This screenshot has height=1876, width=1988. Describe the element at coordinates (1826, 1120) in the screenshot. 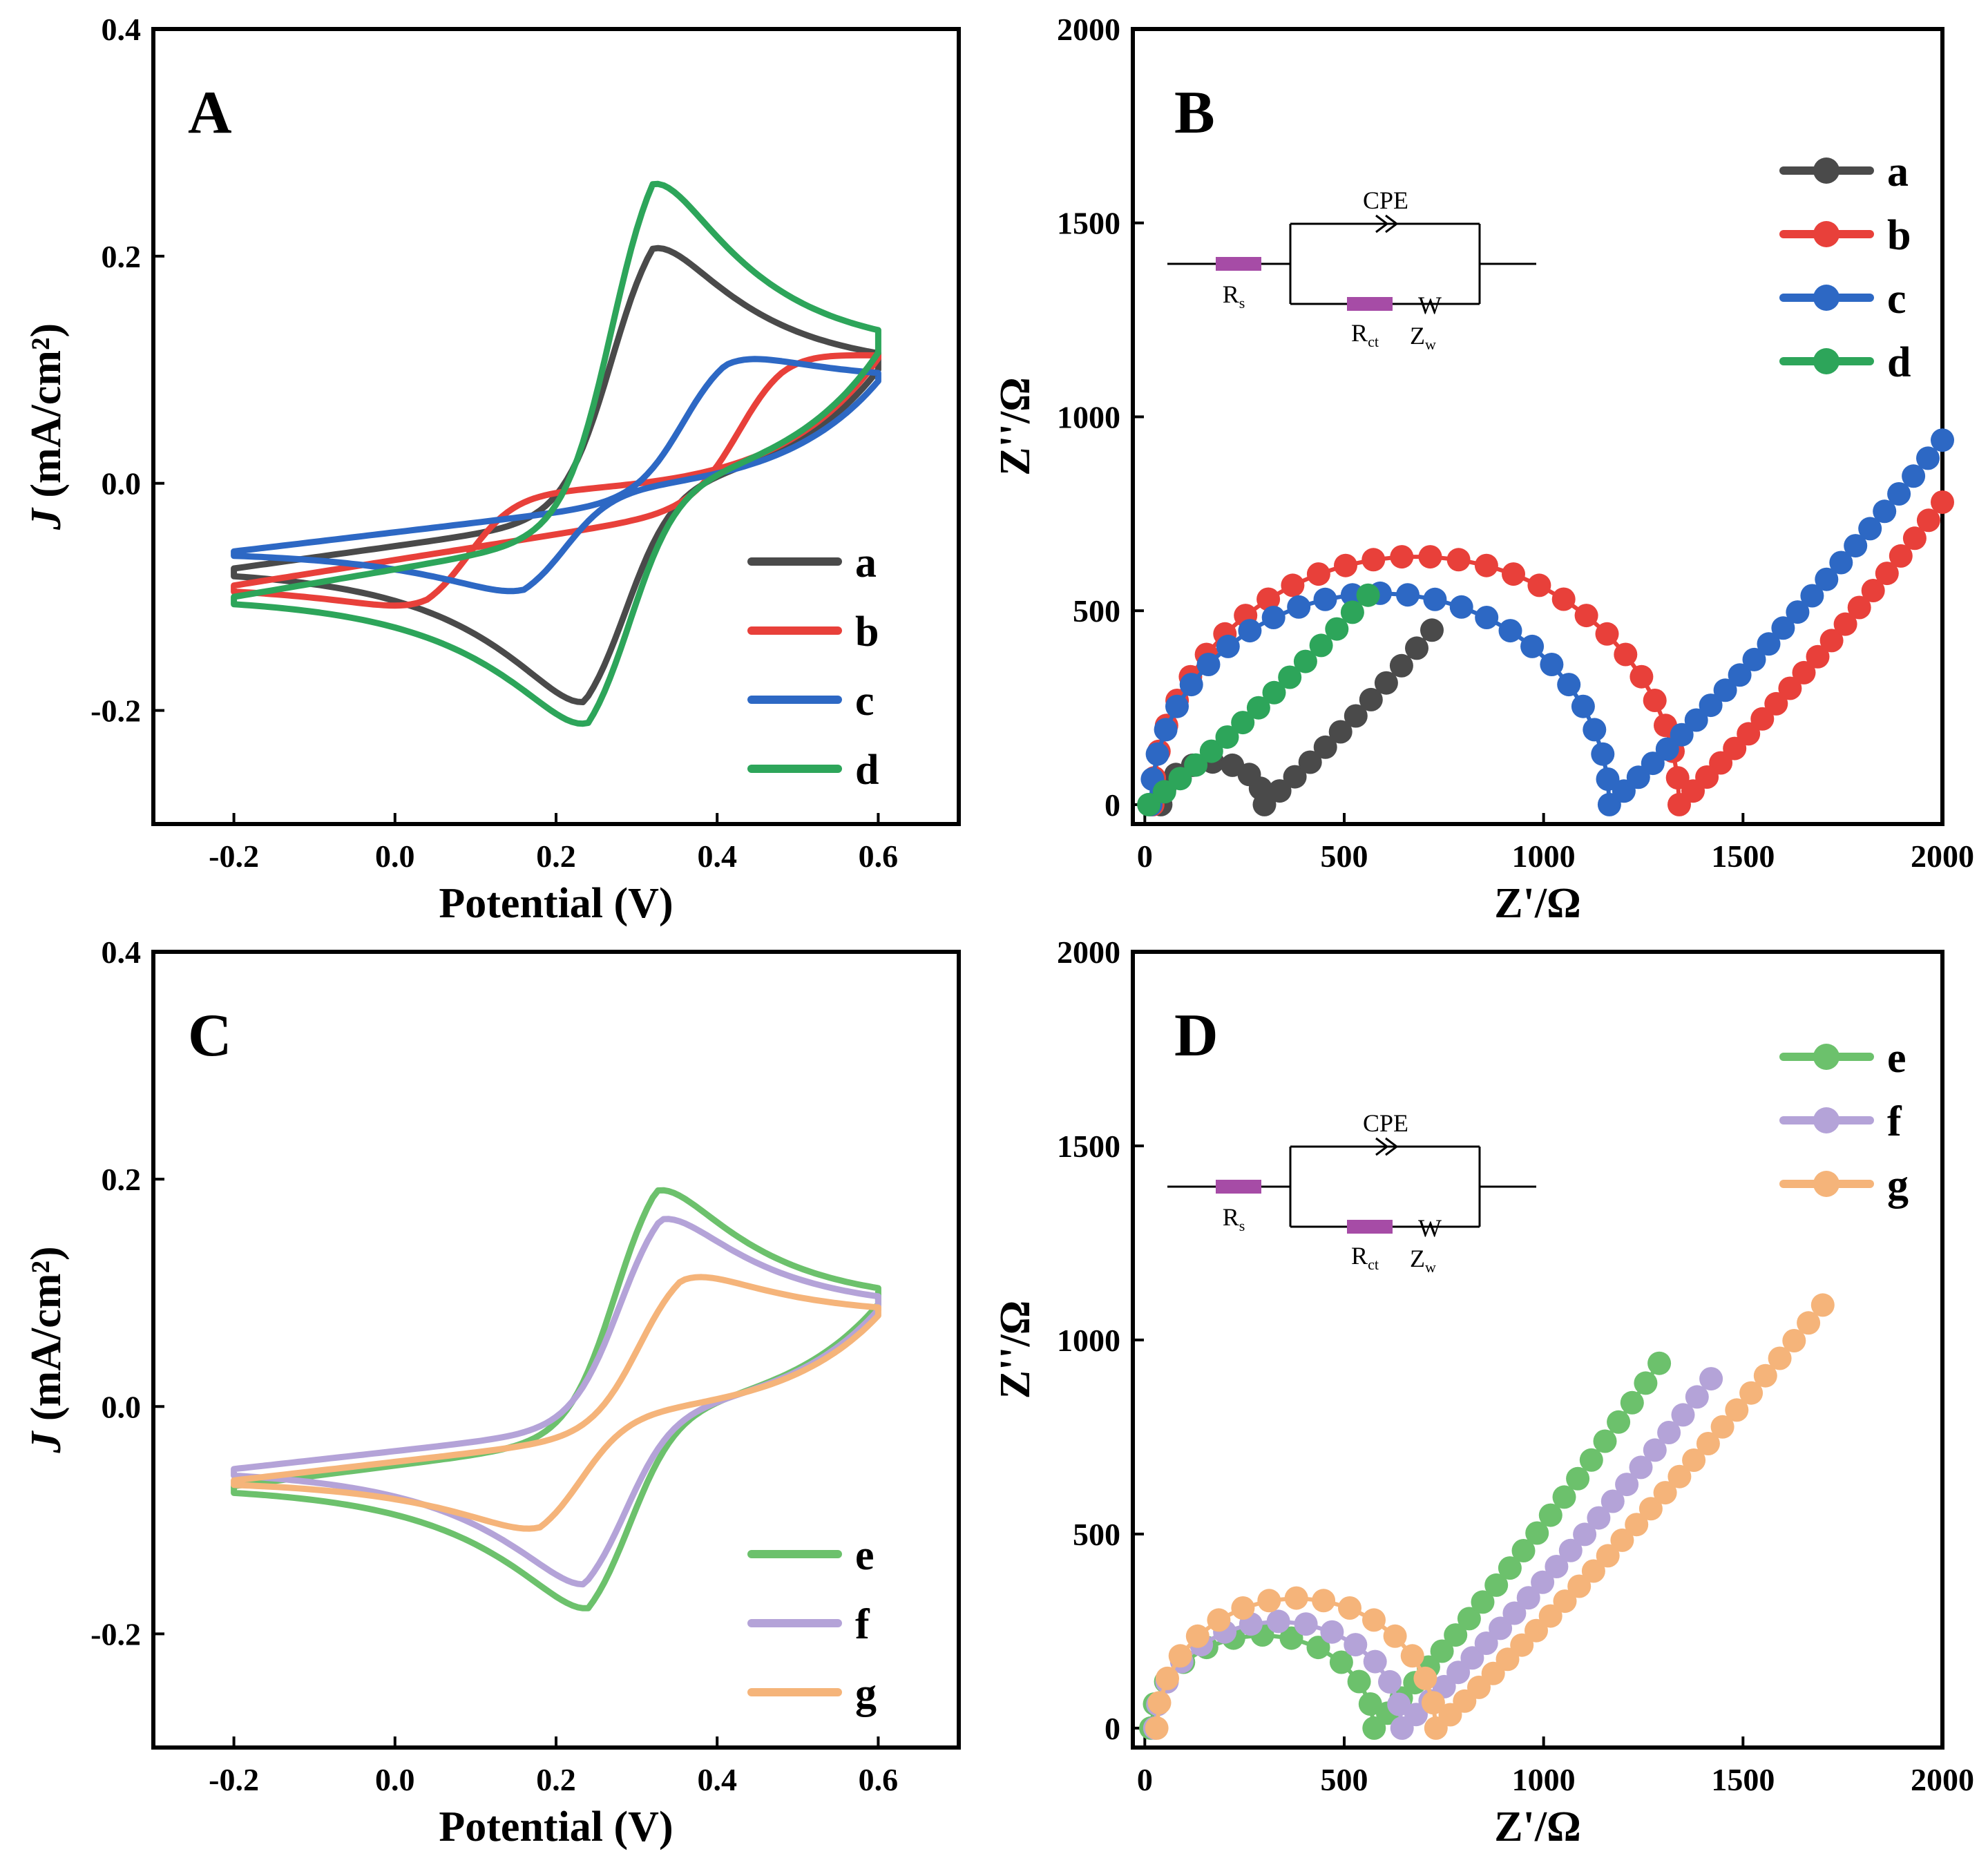

I see `legend-marker-f` at that location.